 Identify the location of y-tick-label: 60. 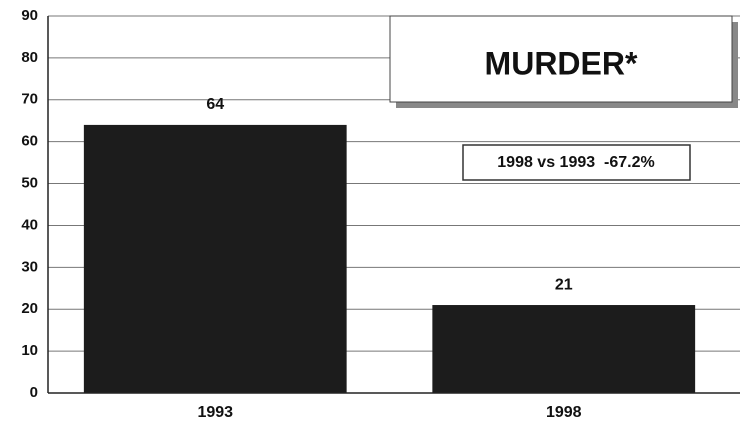
(29, 141).